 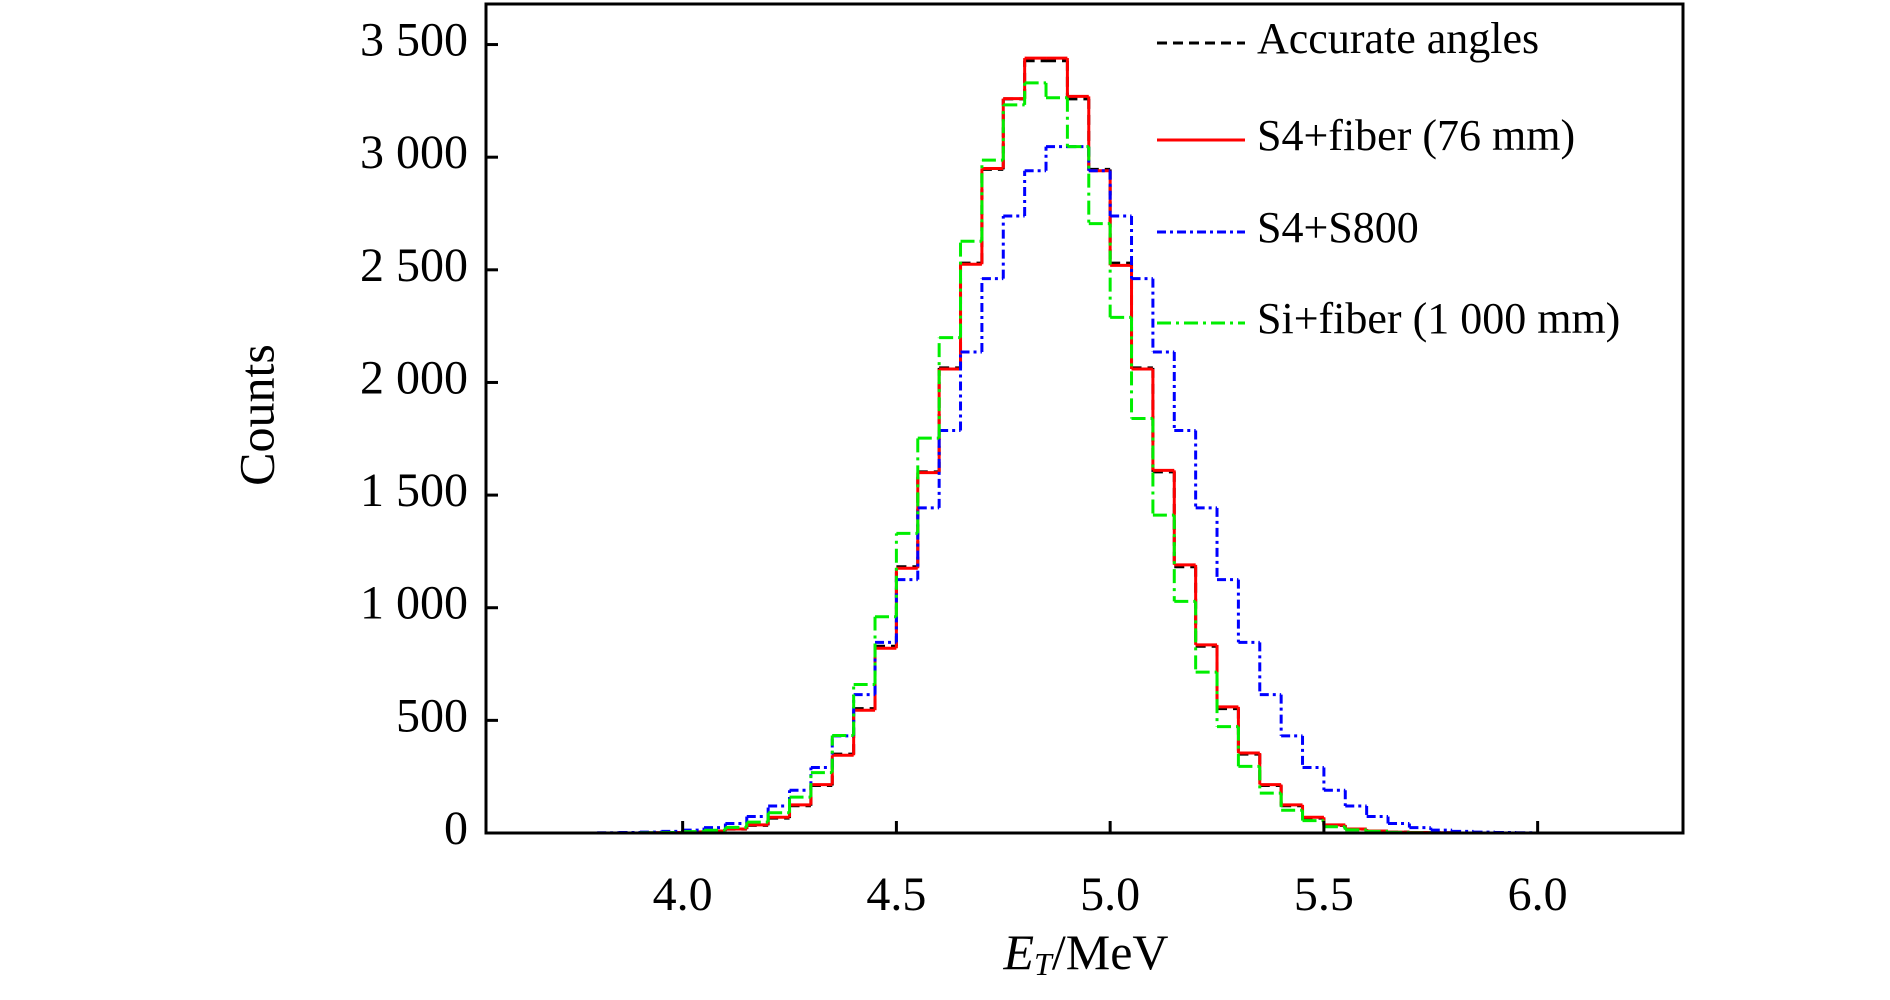 I want to click on x-tick-label: 4.5, so click(x=896, y=894).